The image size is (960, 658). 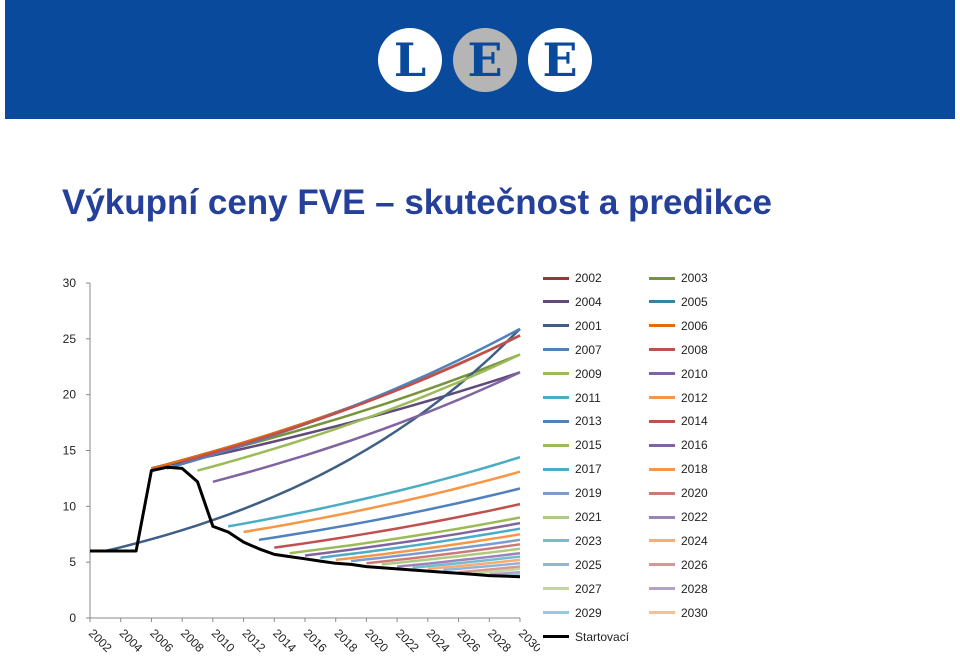 What do you see at coordinates (572, 398) in the screenshot?
I see `legend-item: 2011` at bounding box center [572, 398].